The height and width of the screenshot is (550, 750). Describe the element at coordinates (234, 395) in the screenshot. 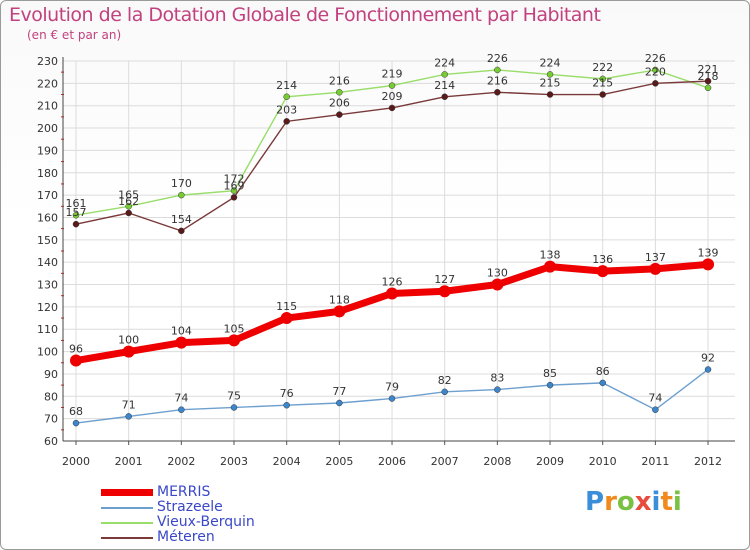

I see `data-label-strazeele: 75` at that location.